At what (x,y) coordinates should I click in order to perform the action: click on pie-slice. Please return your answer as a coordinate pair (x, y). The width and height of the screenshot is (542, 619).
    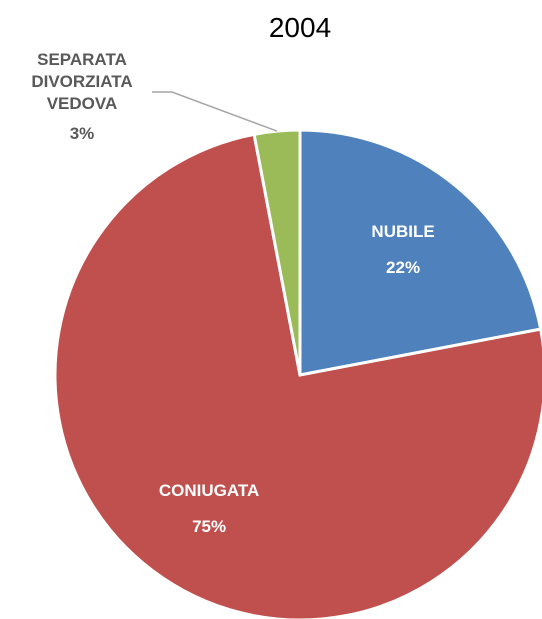
    Looking at the image, I should click on (277, 252).